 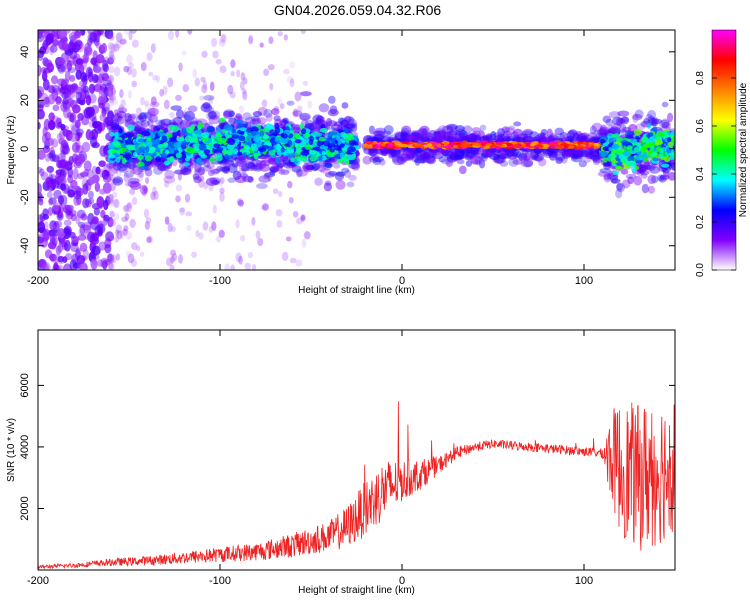 What do you see at coordinates (356, 590) in the screenshot?
I see `snr-x-axis-label: Height of straight line (km)` at bounding box center [356, 590].